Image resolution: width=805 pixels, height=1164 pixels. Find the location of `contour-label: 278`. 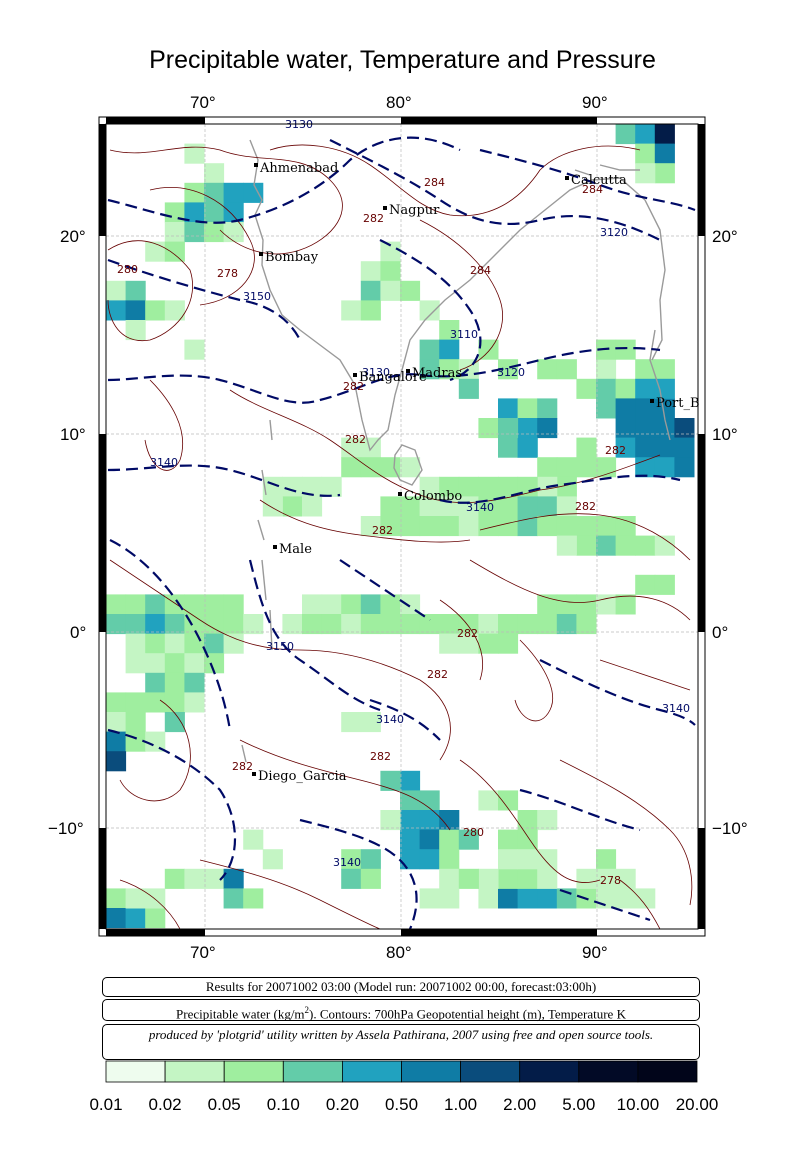

contour-label: 278 is located at coordinates (227, 273).